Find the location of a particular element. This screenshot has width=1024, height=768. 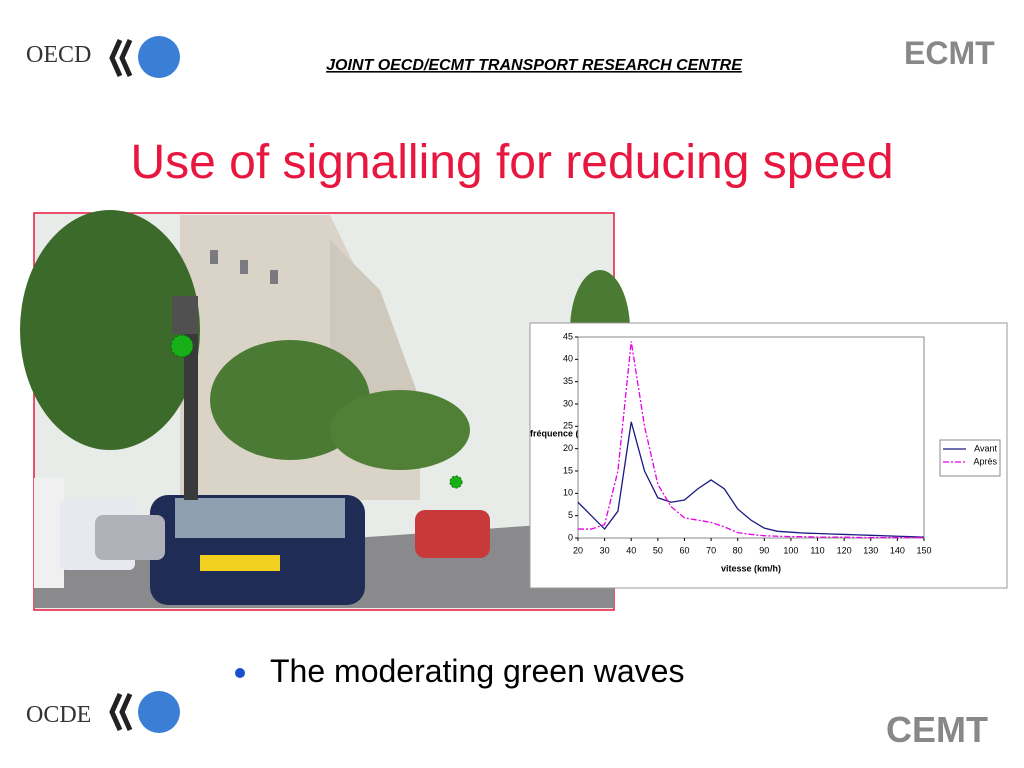

org-logo: CEMT is located at coordinates (937, 729).